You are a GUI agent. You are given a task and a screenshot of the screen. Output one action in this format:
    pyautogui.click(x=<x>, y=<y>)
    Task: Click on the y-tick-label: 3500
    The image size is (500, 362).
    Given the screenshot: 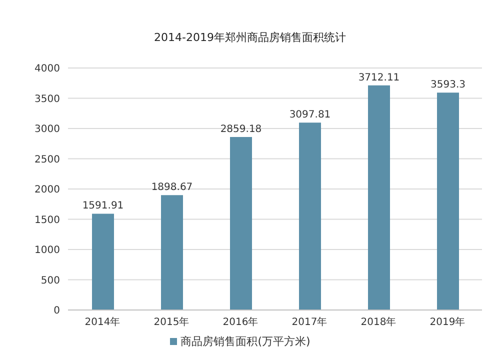 What is the action you would take?
    pyautogui.click(x=47, y=99)
    